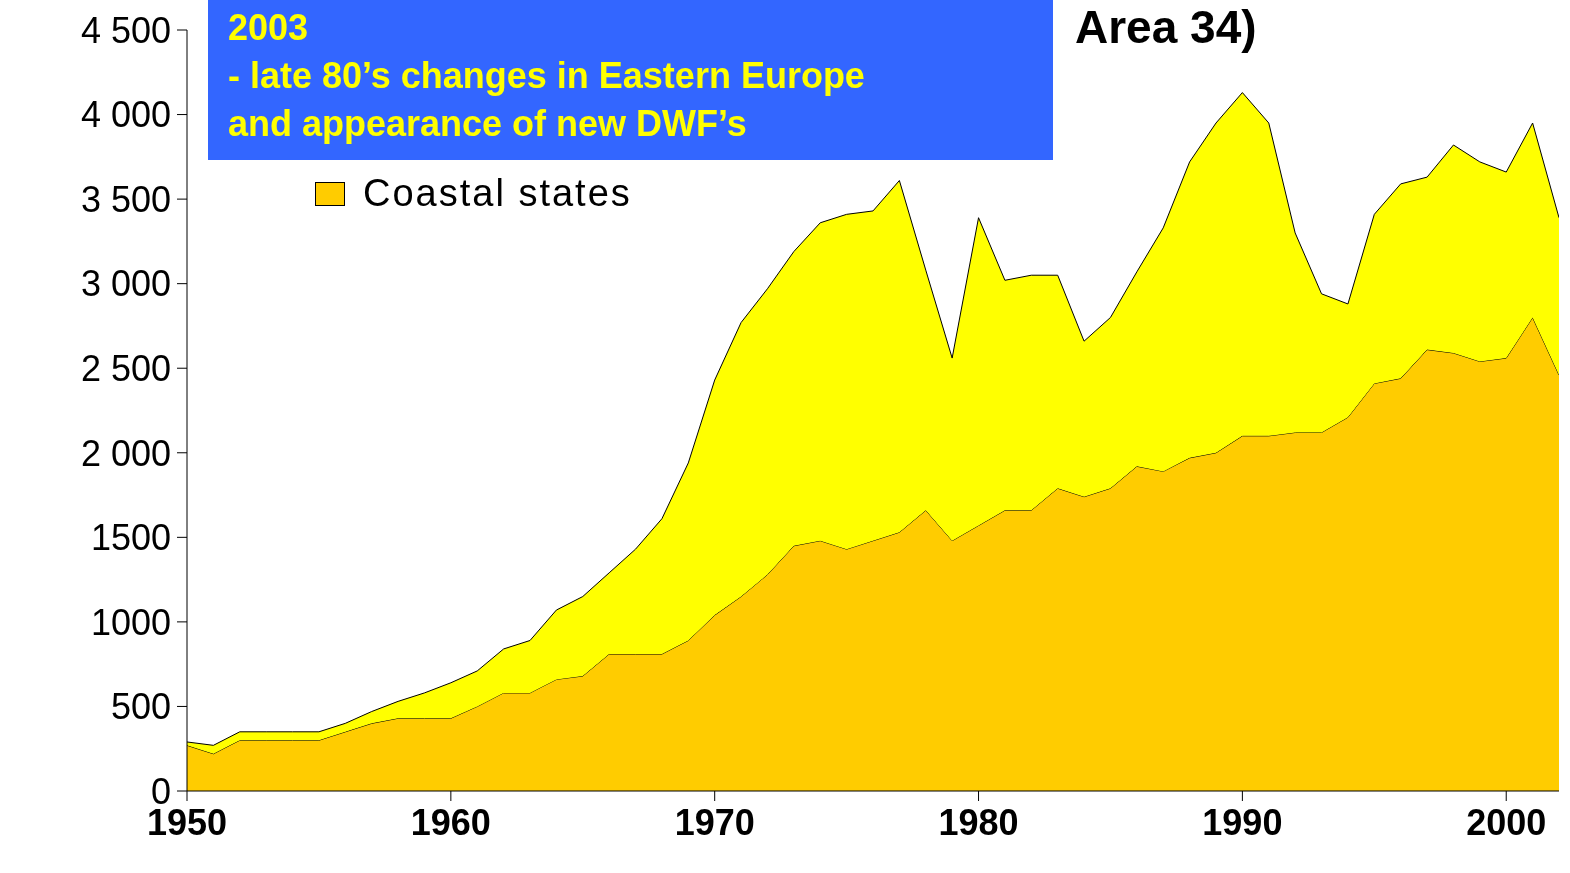 The image size is (1570, 873). I want to click on y-tick-label: 3 000, so click(125, 284).